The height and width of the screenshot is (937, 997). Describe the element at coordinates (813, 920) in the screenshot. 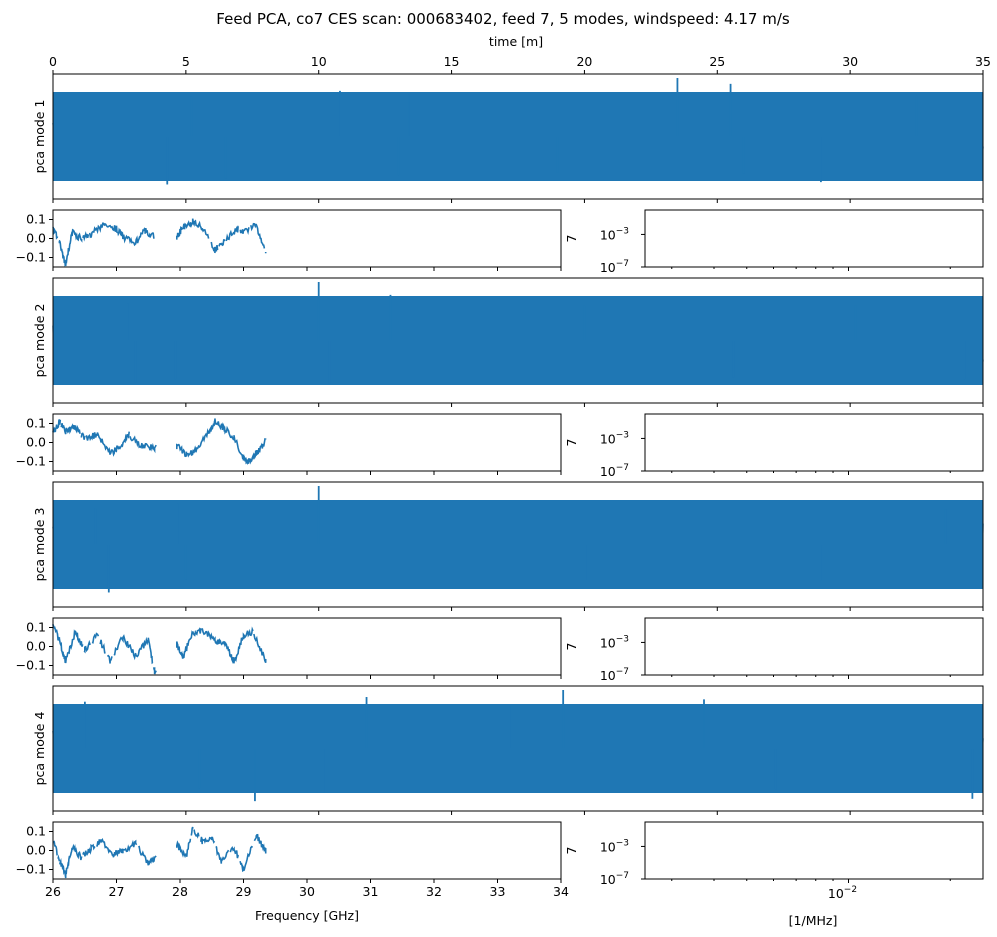

I see `psd-axis-label: [1/MHz]` at that location.